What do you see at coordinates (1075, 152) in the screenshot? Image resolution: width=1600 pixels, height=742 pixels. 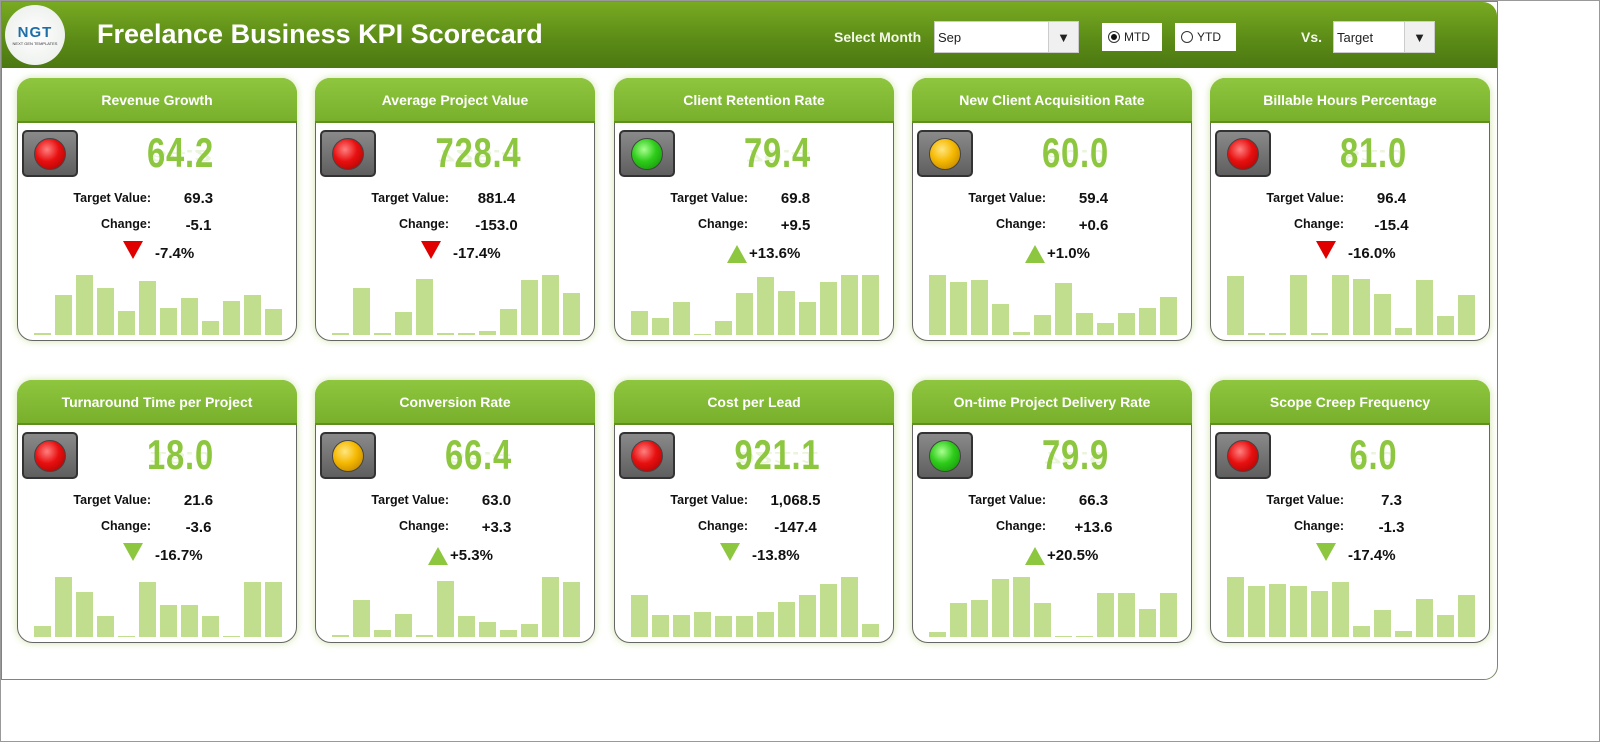 I see `kpi-value: 60.0` at bounding box center [1075, 152].